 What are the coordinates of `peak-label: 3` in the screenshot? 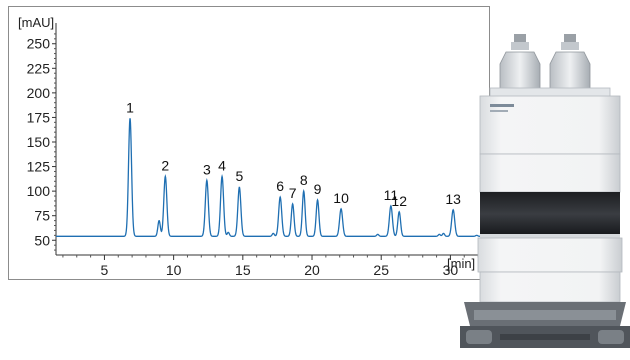 It's located at (207, 169).